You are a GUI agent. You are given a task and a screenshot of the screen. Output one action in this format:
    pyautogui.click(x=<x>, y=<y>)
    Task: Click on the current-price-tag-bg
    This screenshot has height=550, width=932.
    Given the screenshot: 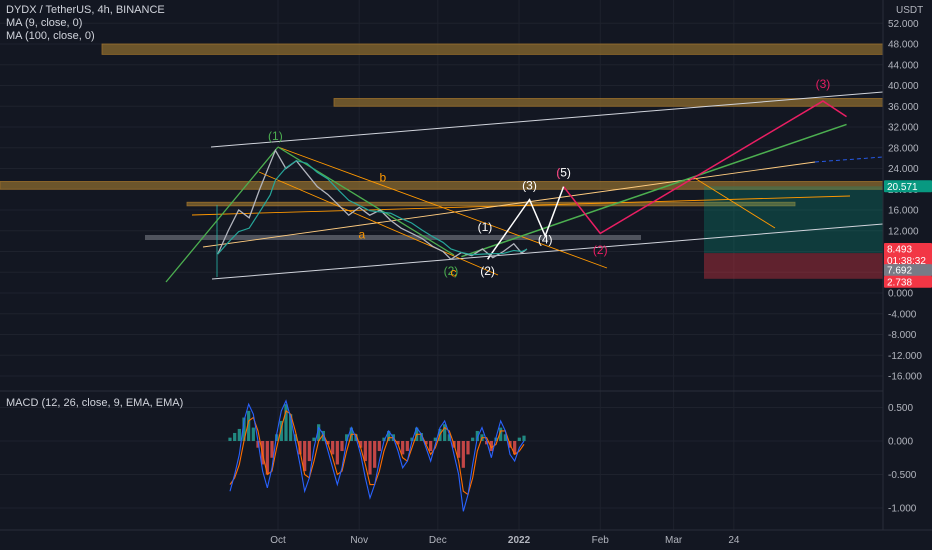 What is the action you would take?
    pyautogui.click(x=908, y=254)
    